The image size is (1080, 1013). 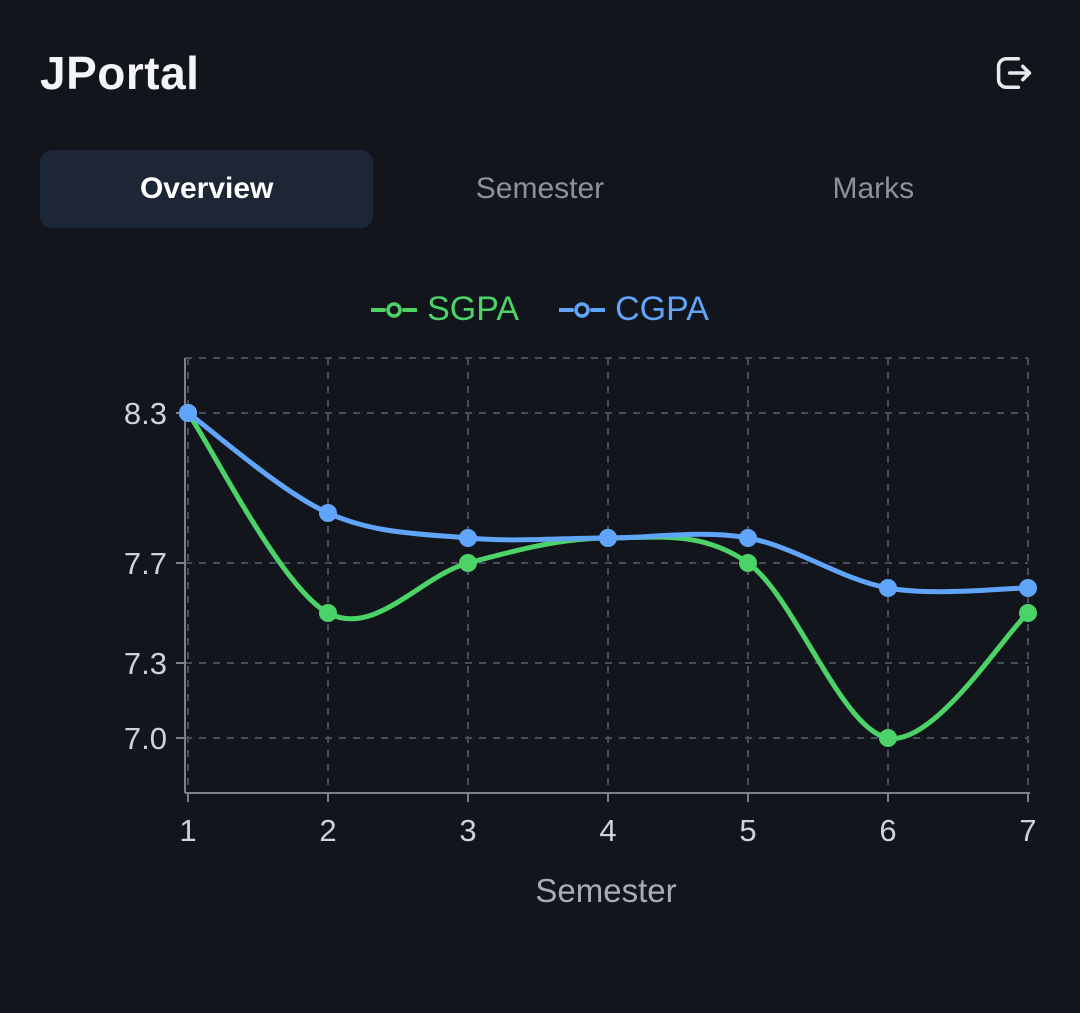 What do you see at coordinates (540, 309) in the screenshot?
I see `chart-legend: SGPA CGPA` at bounding box center [540, 309].